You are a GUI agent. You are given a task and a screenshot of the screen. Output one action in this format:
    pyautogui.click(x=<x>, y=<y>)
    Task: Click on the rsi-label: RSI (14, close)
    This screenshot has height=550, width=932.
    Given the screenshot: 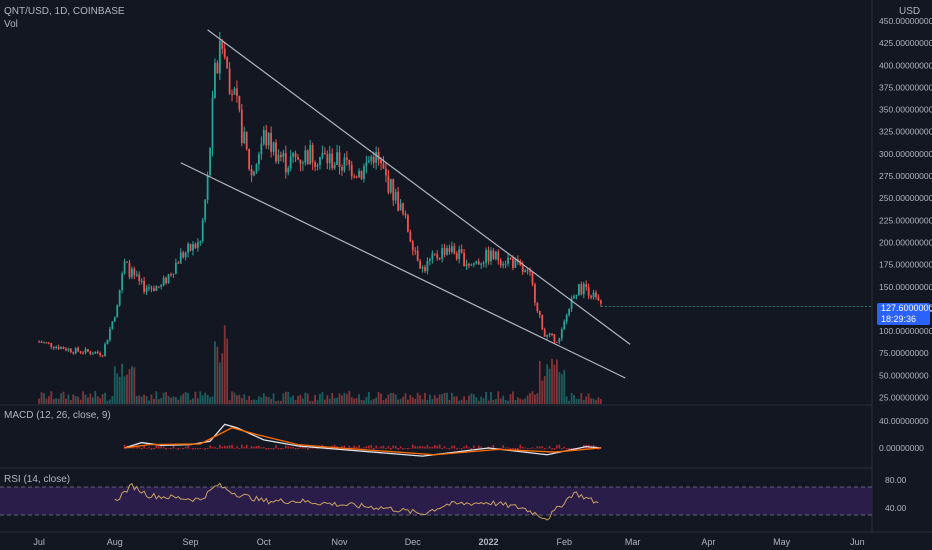 What is the action you would take?
    pyautogui.click(x=37, y=479)
    